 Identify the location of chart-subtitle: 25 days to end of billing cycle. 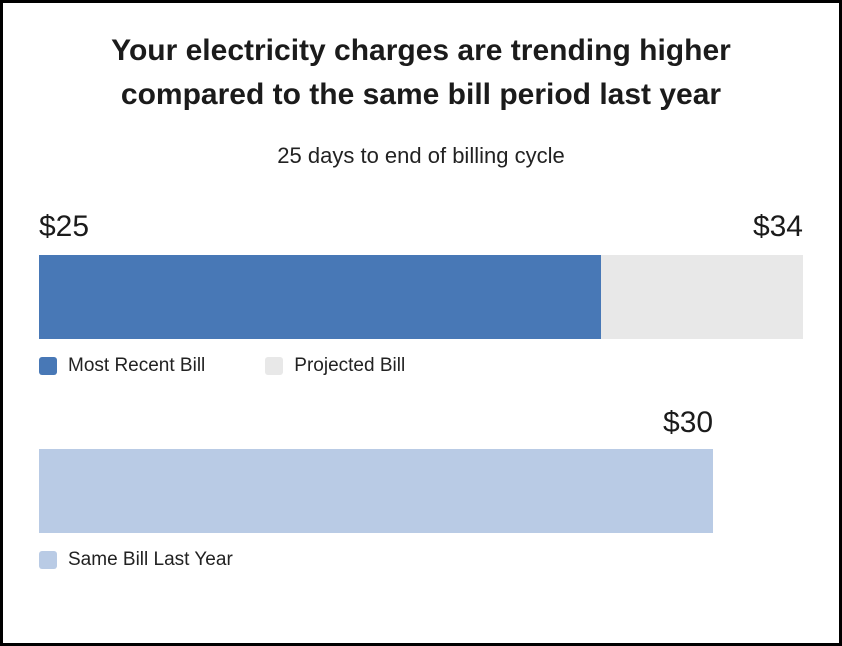
(421, 156).